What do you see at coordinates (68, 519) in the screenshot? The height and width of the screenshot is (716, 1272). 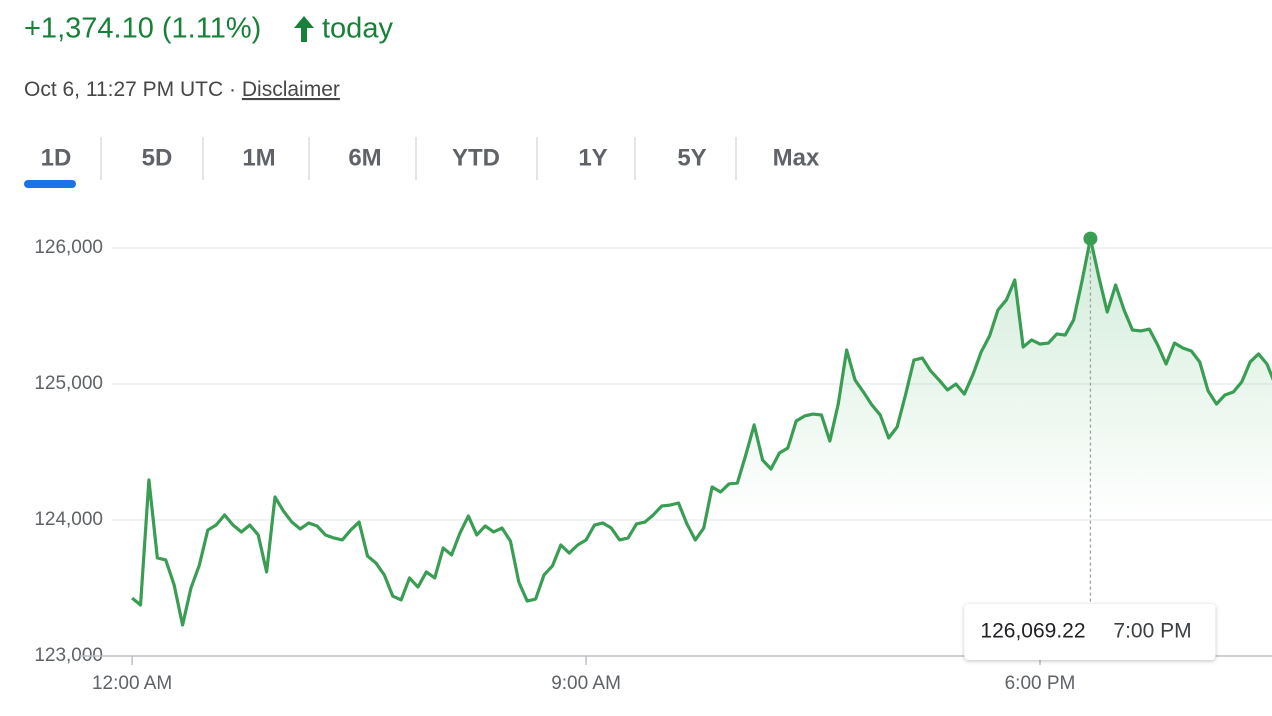 I see `y-tick-label: 124,000` at bounding box center [68, 519].